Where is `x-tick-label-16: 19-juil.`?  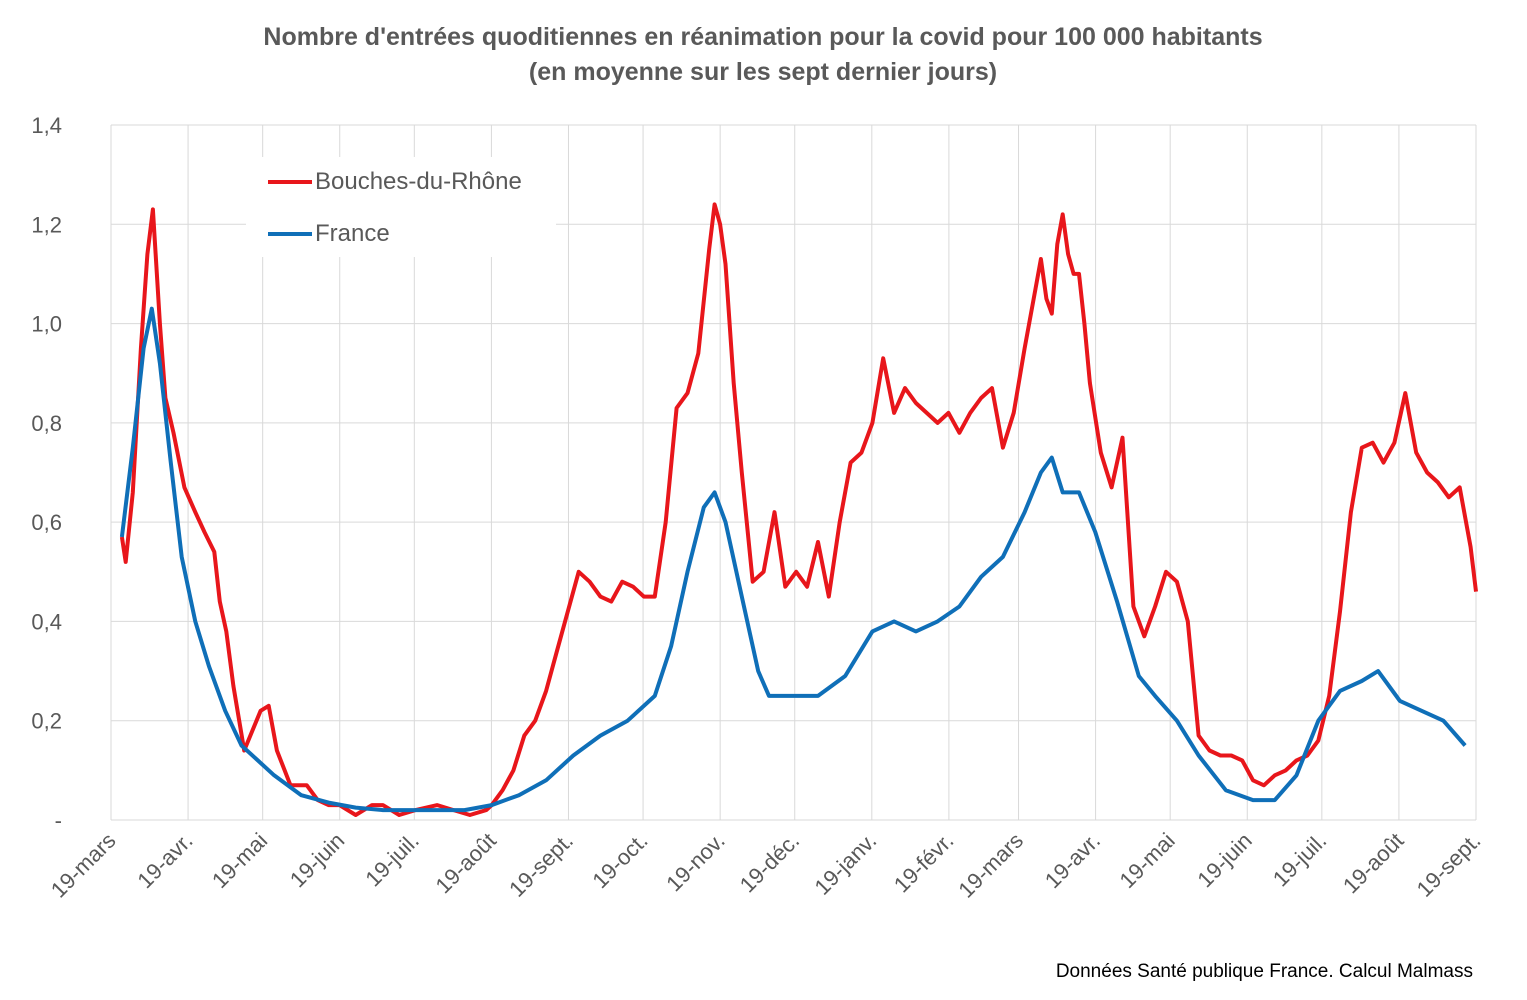
x-tick-label-16: 19-juil. is located at coordinates (1300, 860).